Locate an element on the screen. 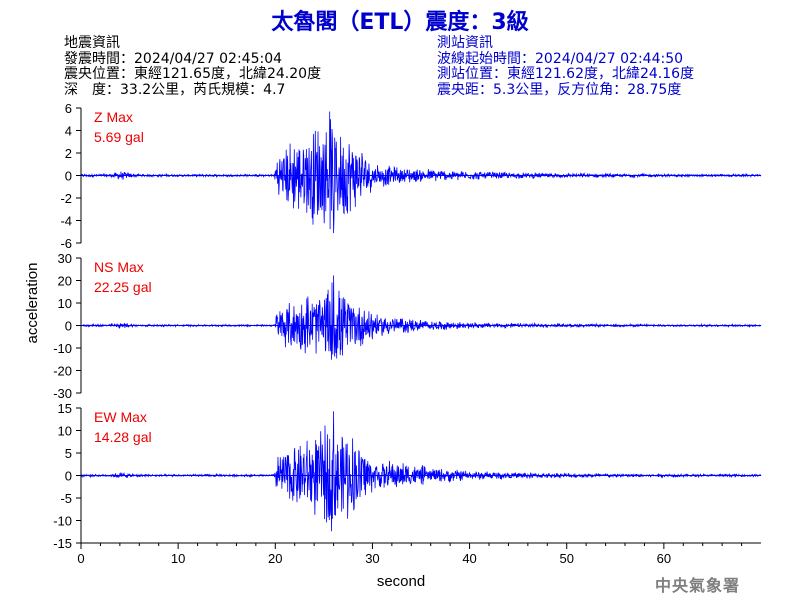 The height and width of the screenshot is (600, 800). max-value-ew: 14.28 gal is located at coordinates (123, 437).